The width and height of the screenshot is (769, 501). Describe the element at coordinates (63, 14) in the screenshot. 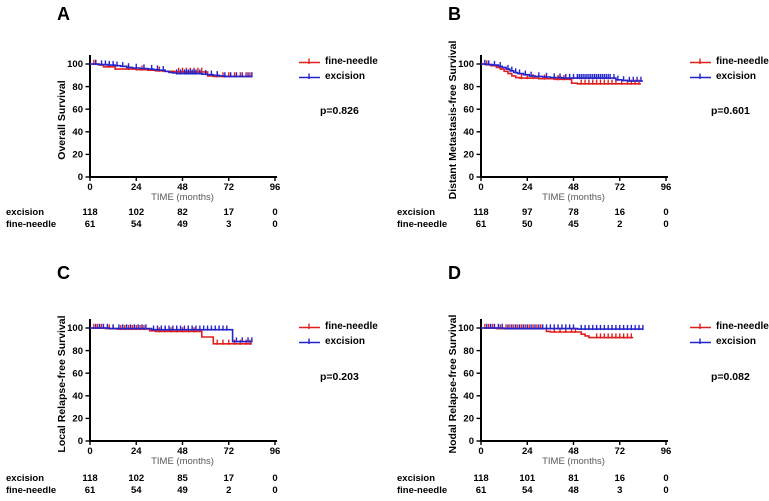

I see `panel-letter: A` at that location.